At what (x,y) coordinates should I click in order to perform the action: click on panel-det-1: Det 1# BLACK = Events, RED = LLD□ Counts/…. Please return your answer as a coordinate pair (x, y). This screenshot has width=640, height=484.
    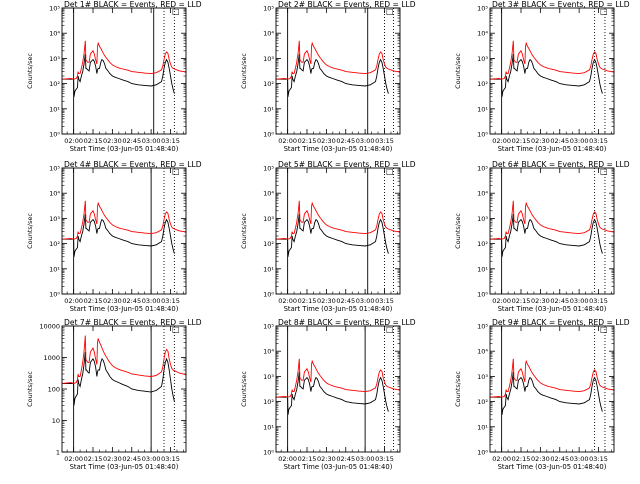
    Looking at the image, I should click on (114, 76).